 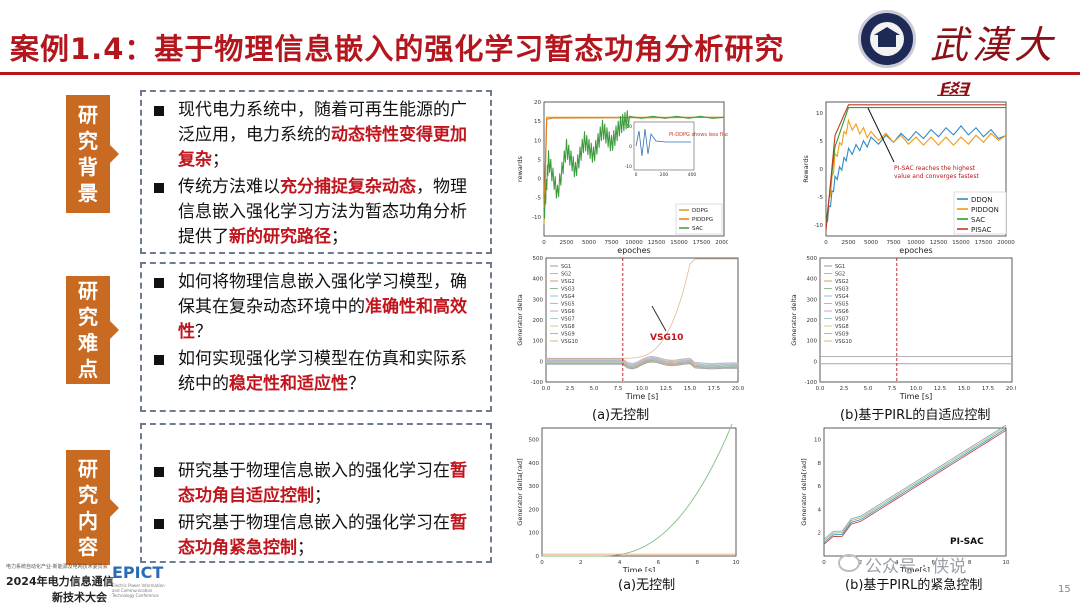 I want to click on inset-y-tick: -10, so click(x=628, y=167).